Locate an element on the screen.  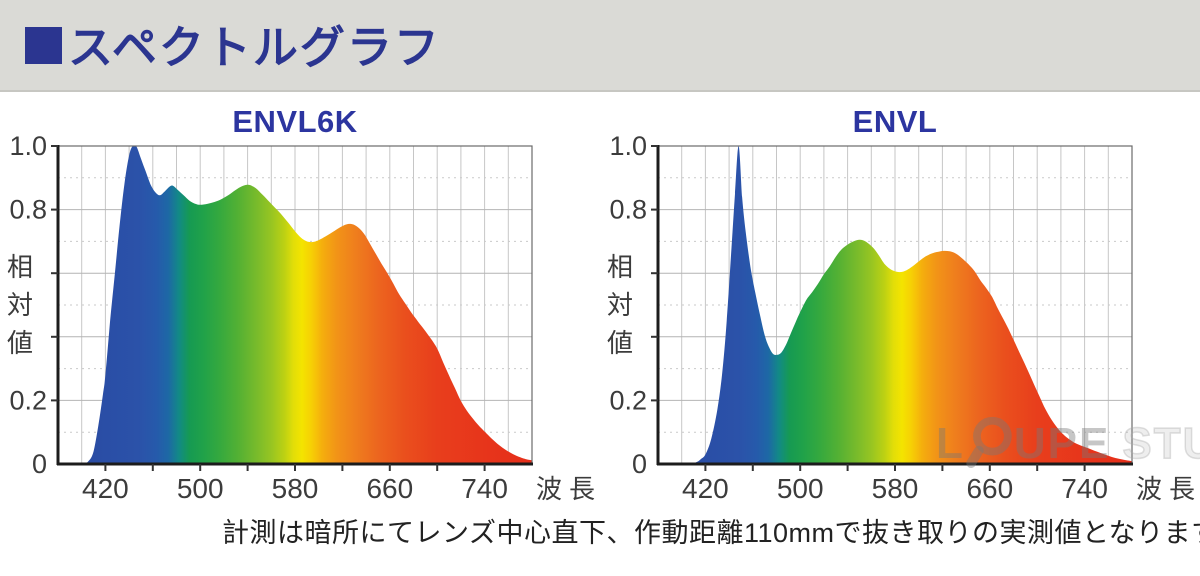
chart-title-envl6k: ENVL6K is located at coordinates (295, 121).